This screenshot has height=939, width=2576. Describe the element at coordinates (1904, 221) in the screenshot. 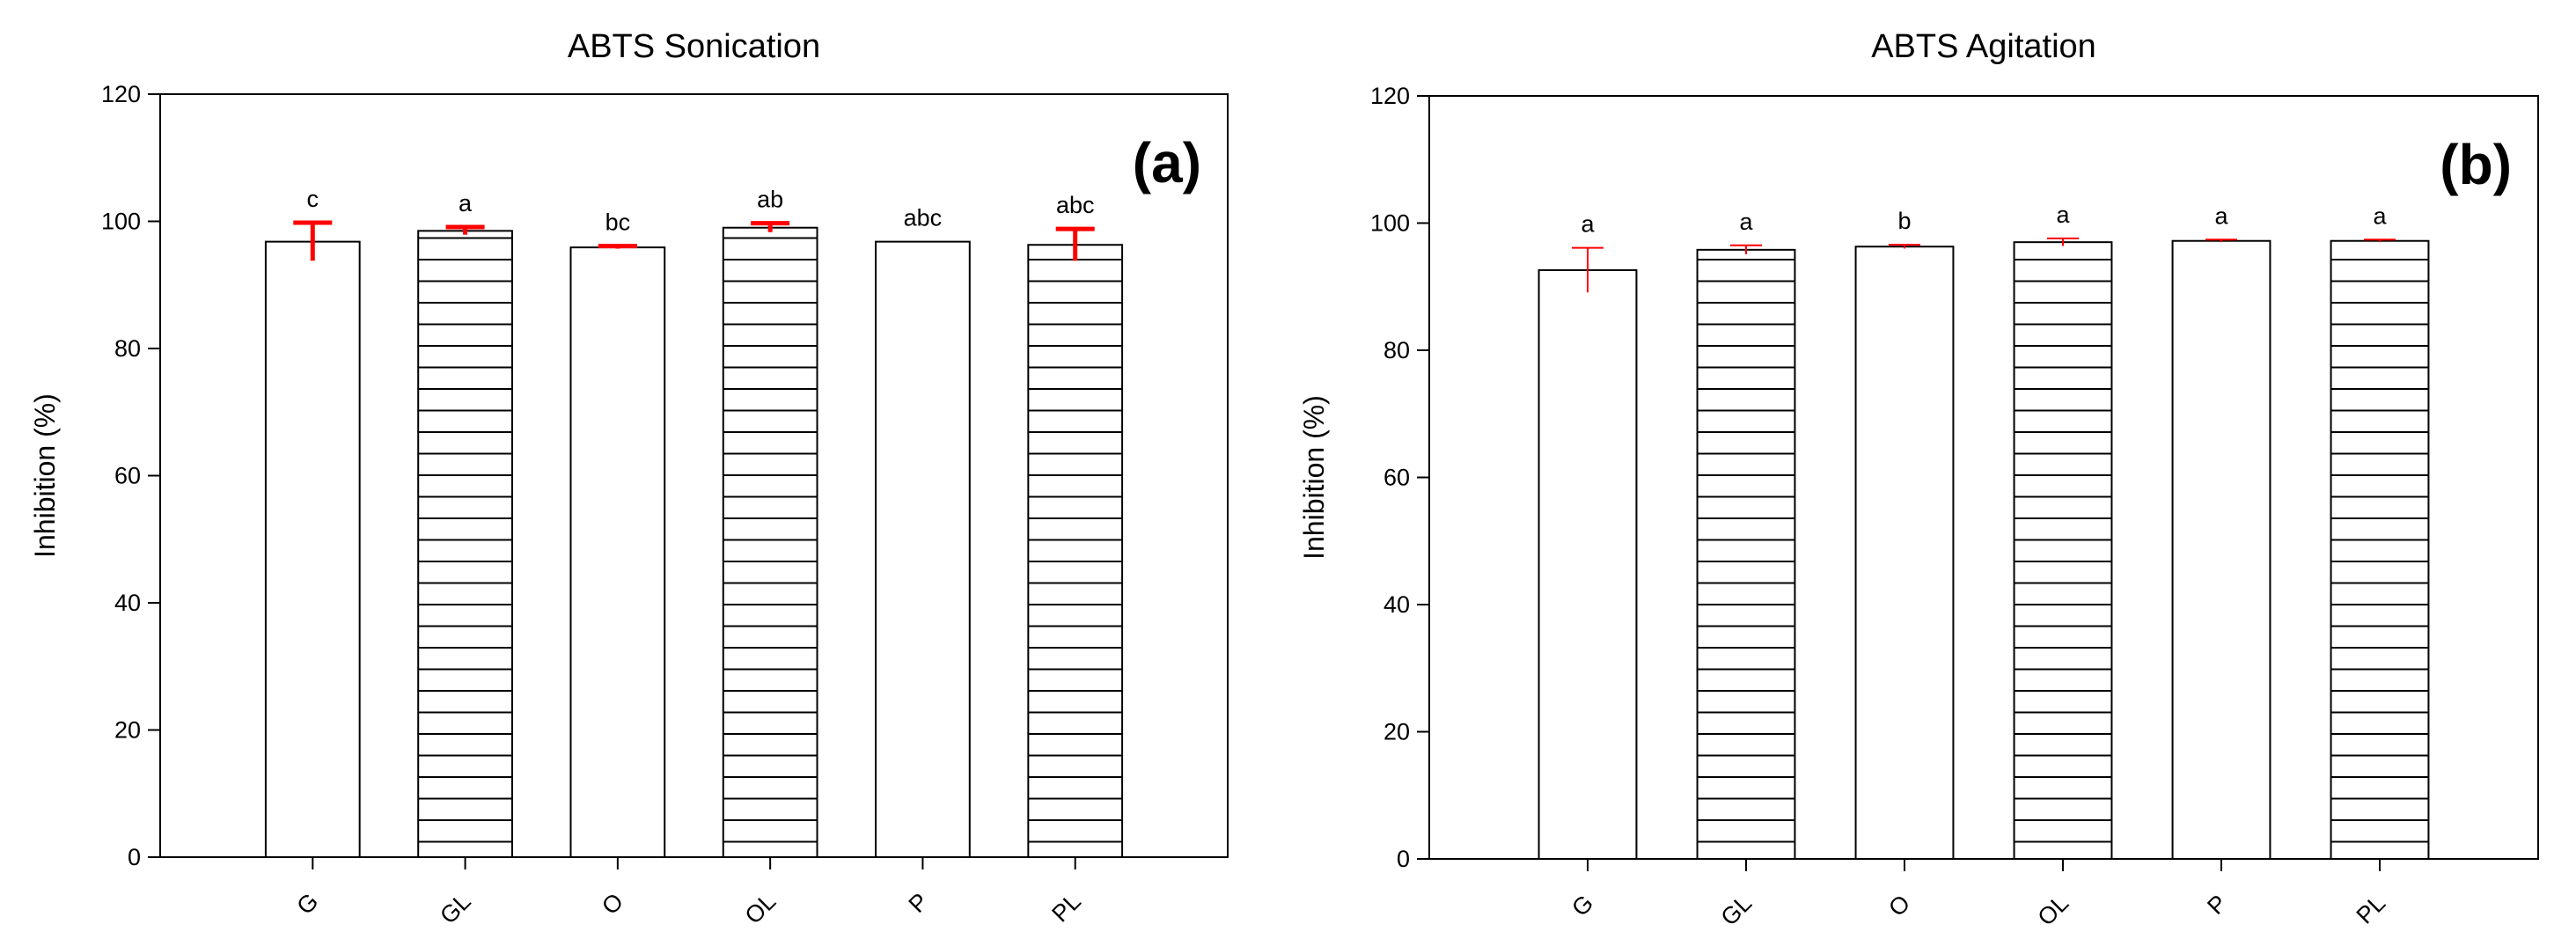

I see `significance-label: b` at that location.